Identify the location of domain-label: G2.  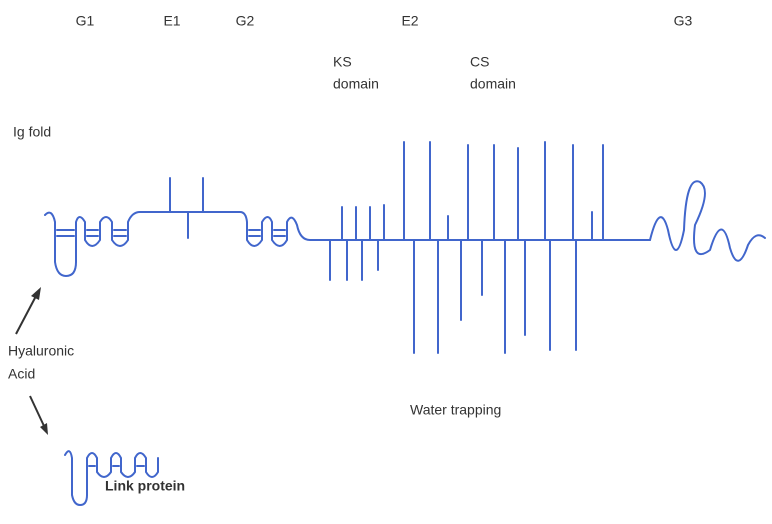
(245, 21).